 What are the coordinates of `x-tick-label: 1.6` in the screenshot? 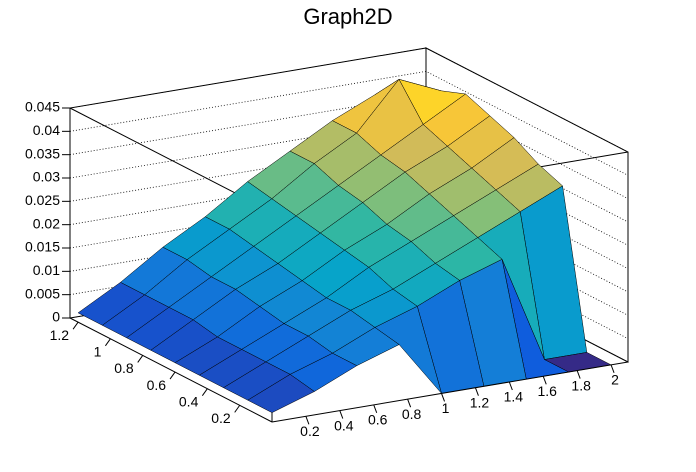 It's located at (548, 391).